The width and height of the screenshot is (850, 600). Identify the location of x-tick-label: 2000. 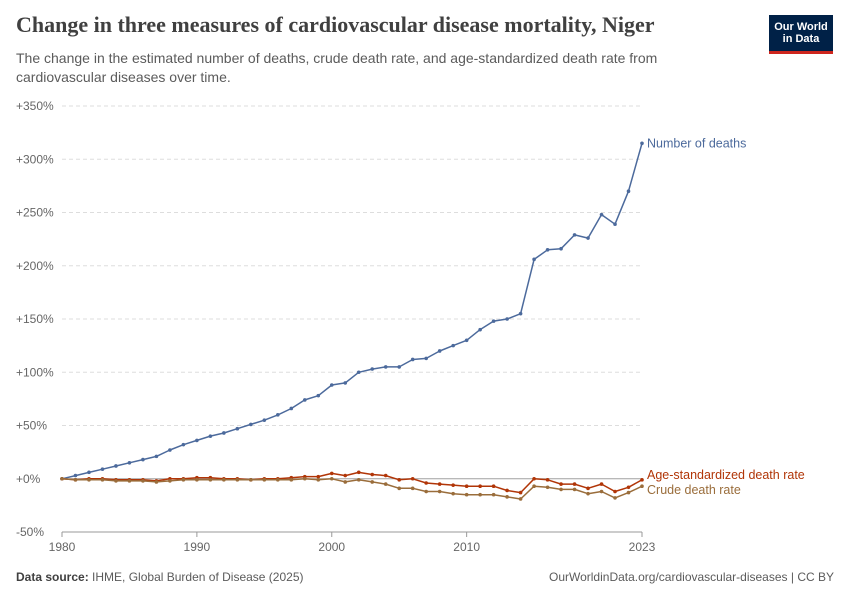
(331, 547).